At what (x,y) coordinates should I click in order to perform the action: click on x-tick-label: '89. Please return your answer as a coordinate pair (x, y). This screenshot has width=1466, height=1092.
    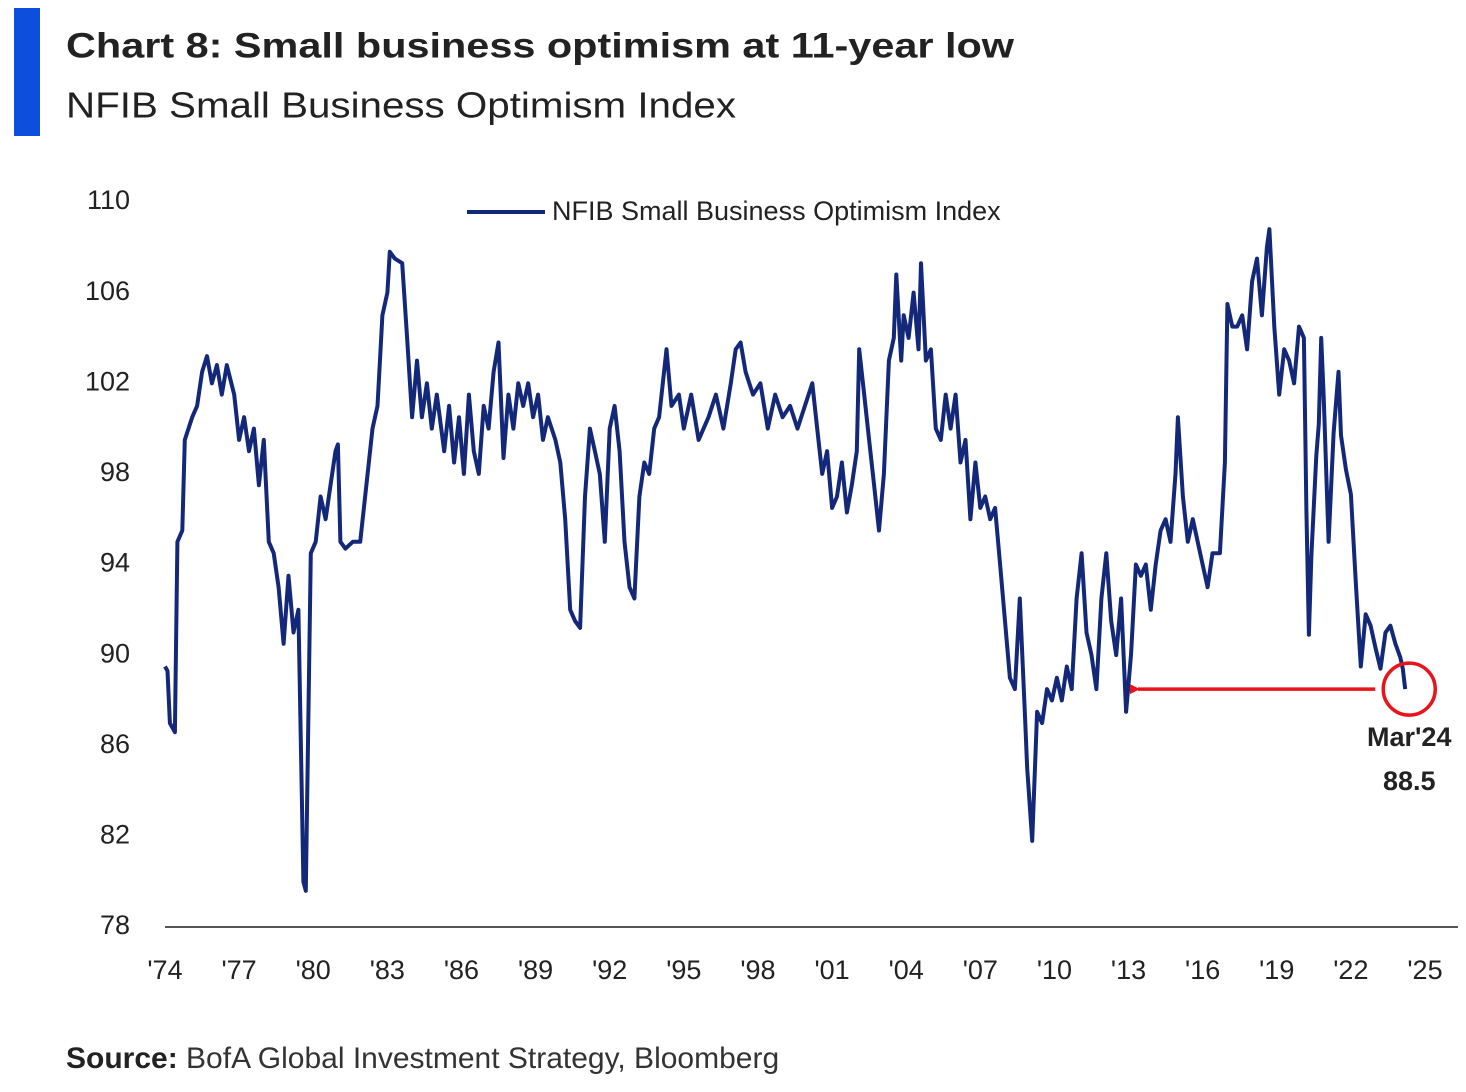
    Looking at the image, I should click on (535, 970).